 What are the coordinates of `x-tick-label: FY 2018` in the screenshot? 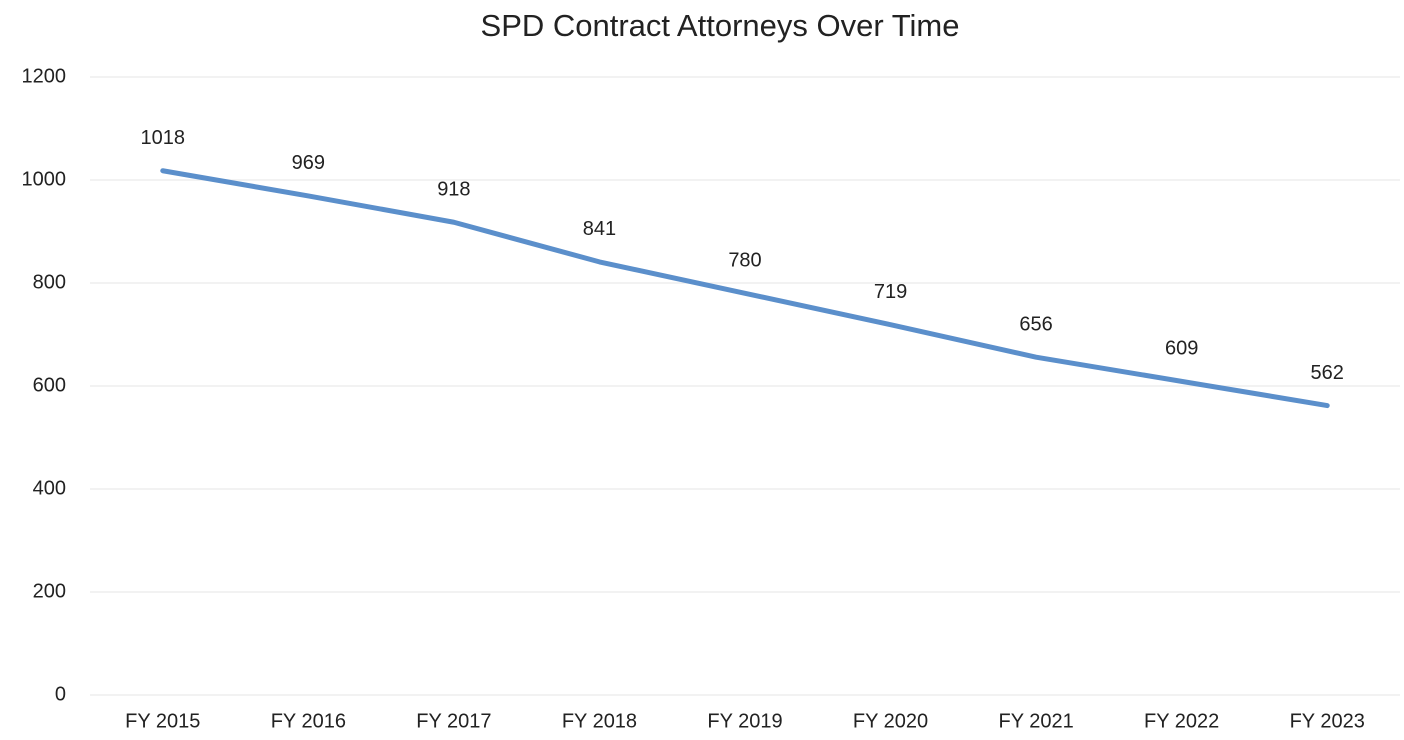 It's located at (599, 721).